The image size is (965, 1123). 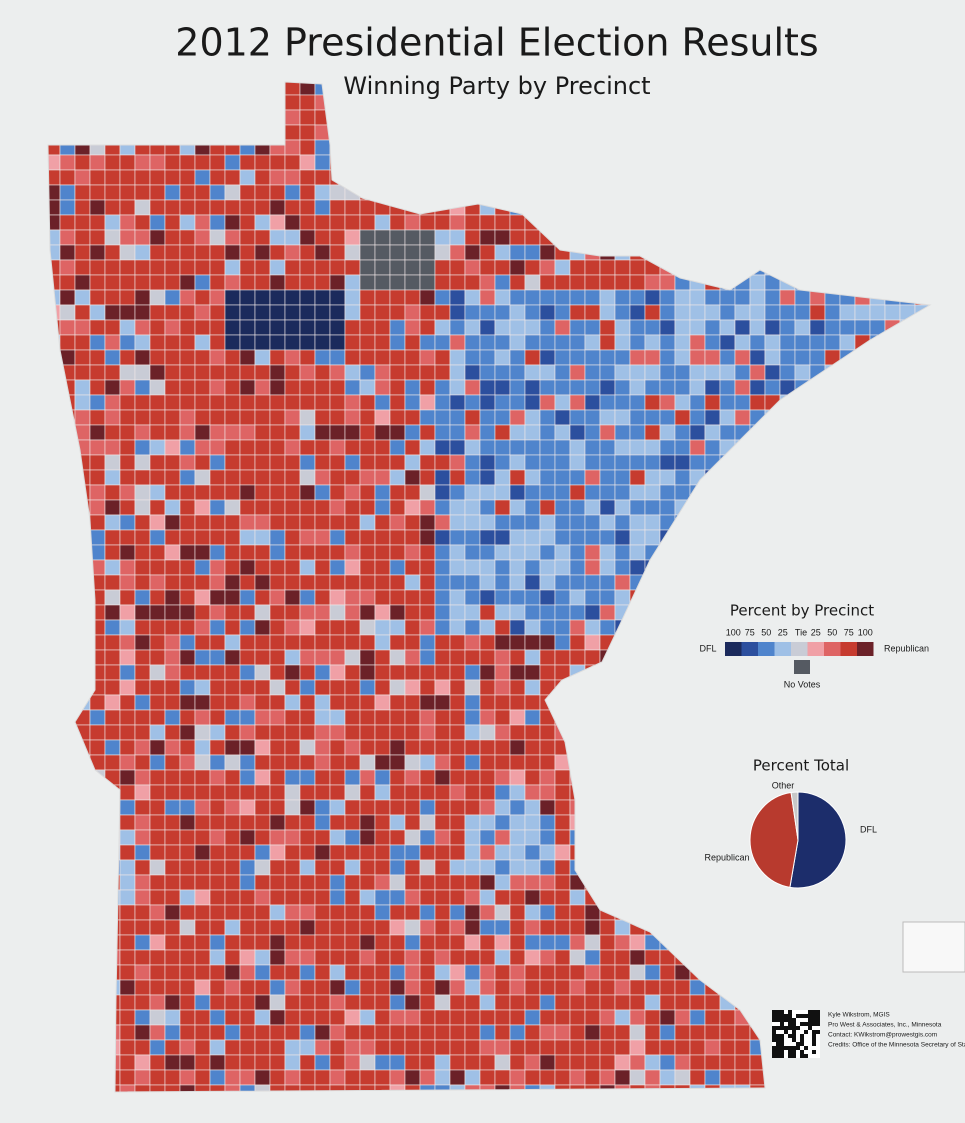 What do you see at coordinates (766, 632) in the screenshot?
I see `legend-step: 50` at bounding box center [766, 632].